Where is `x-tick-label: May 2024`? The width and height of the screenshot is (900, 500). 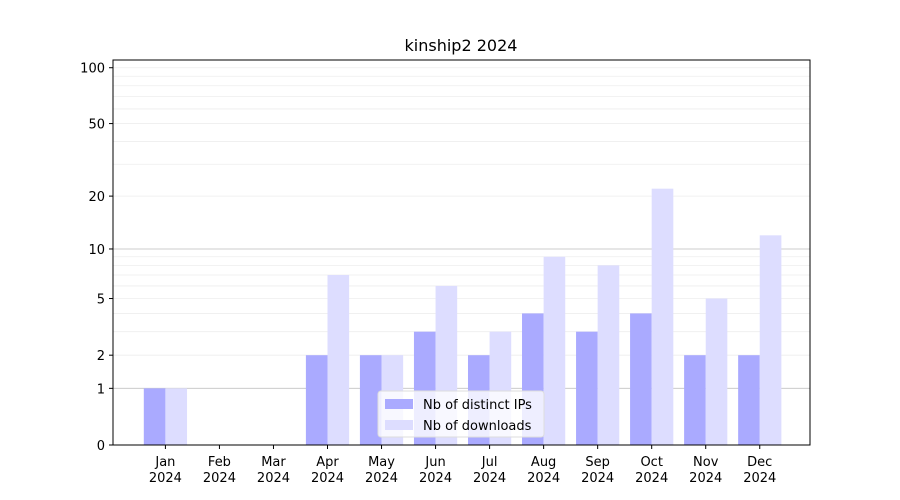
x-tick-label: May 2024 is located at coordinates (381, 470).